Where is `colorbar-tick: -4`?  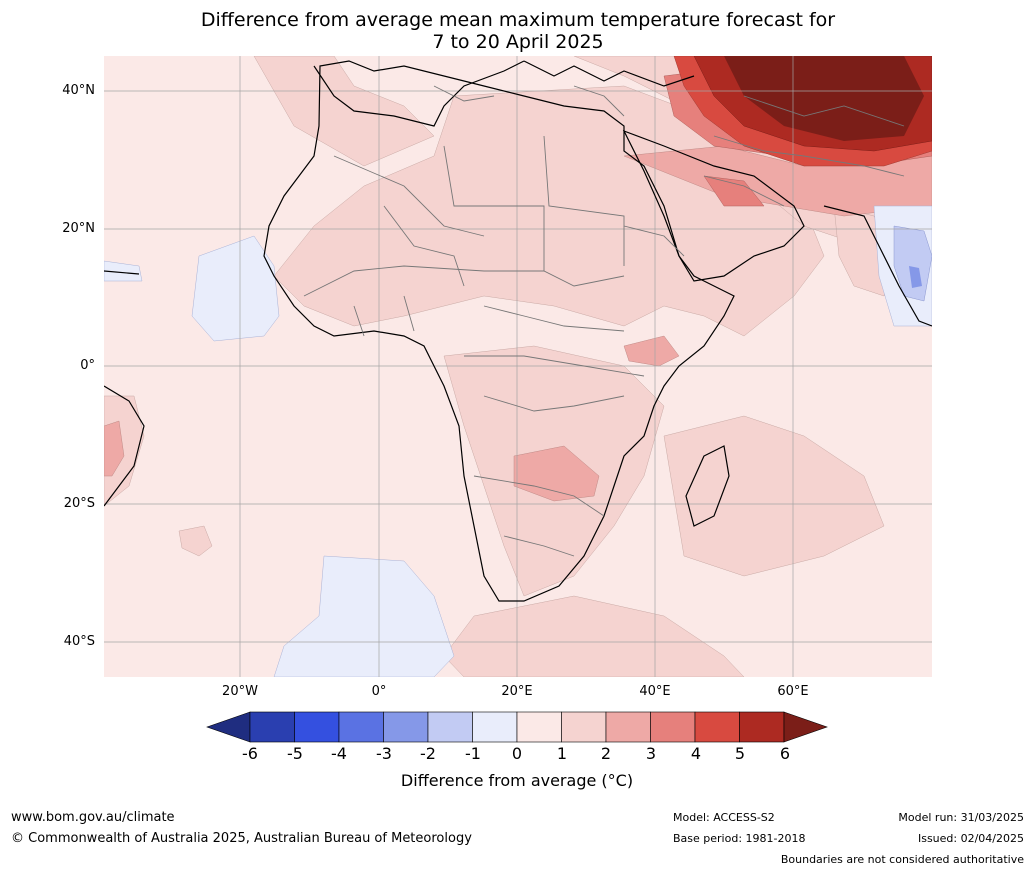 colorbar-tick: -4 is located at coordinates (339, 753).